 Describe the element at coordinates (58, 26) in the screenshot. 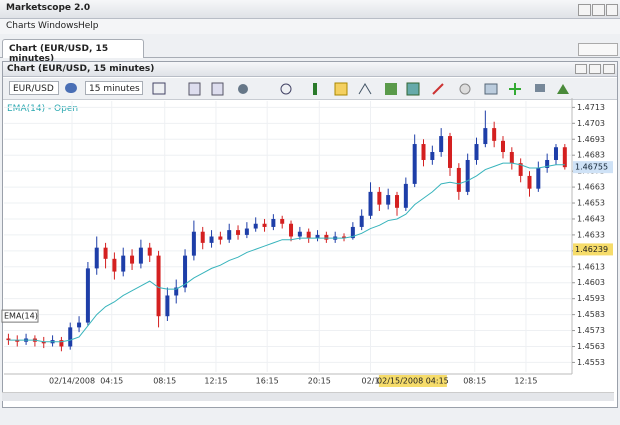

I see `menu-item: Windows` at that location.